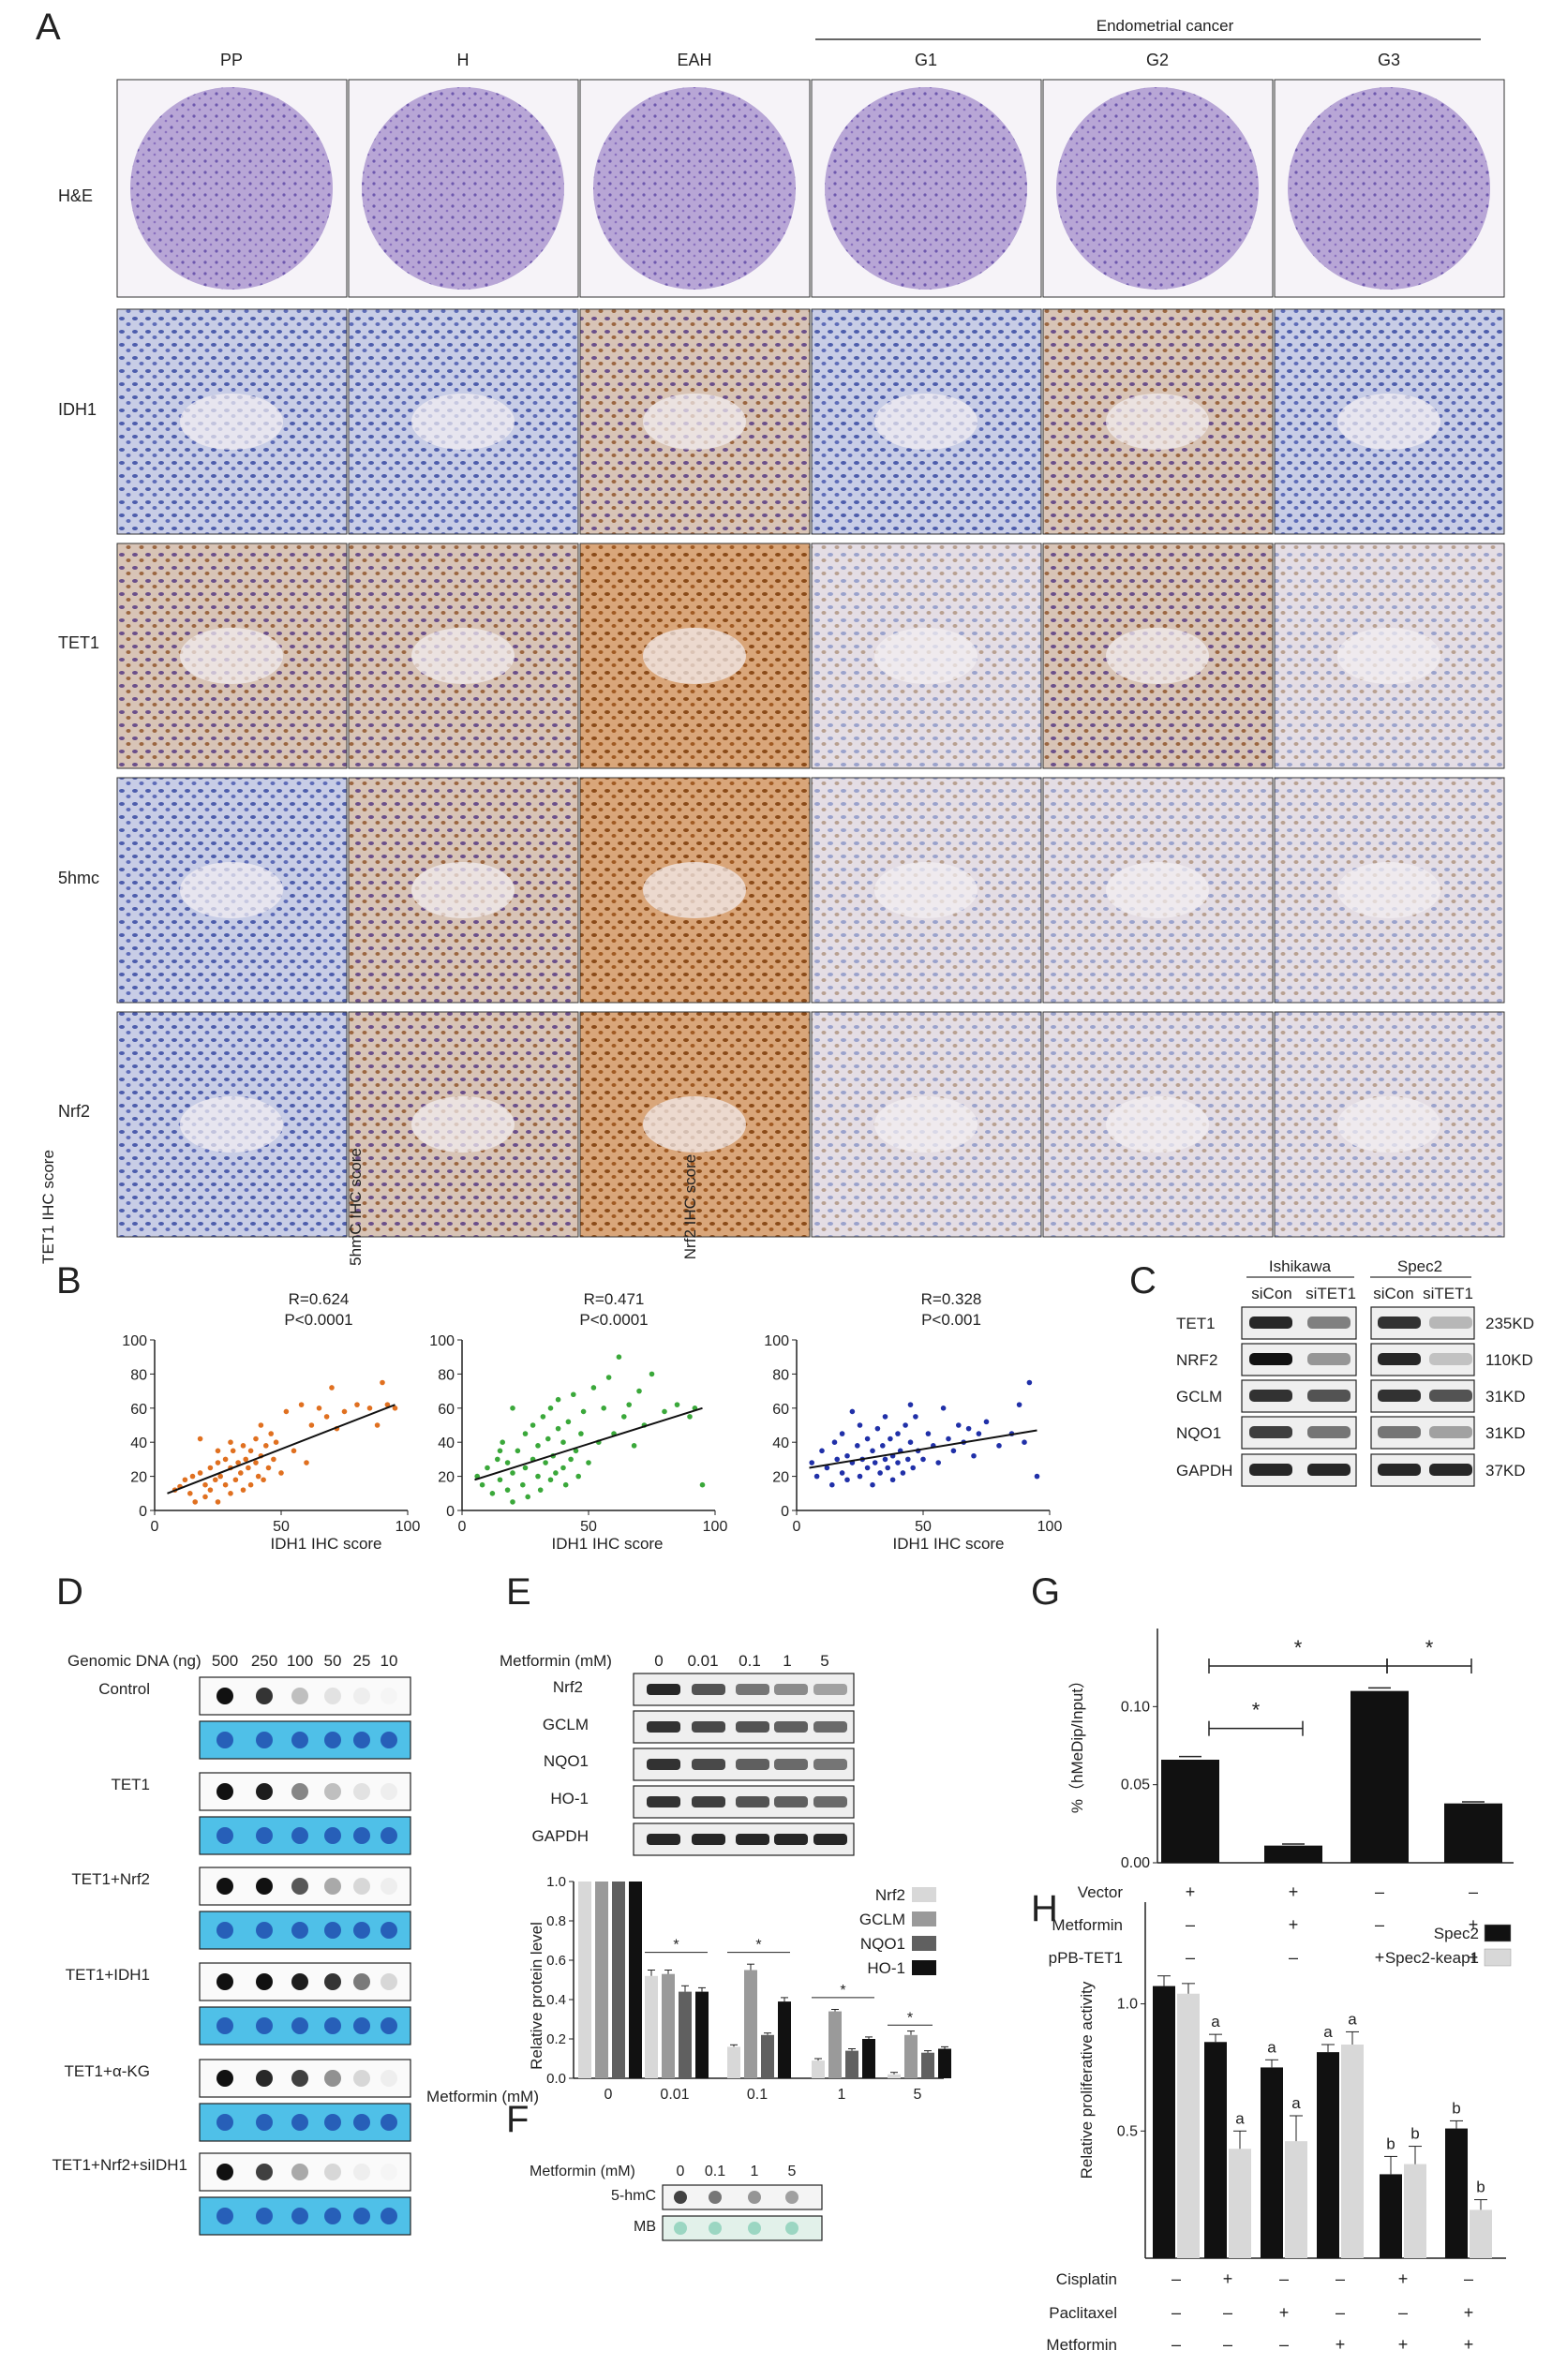 This screenshot has height=2380, width=1552. I want to click on scatter1-ytick-label: 60, so click(446, 1410).